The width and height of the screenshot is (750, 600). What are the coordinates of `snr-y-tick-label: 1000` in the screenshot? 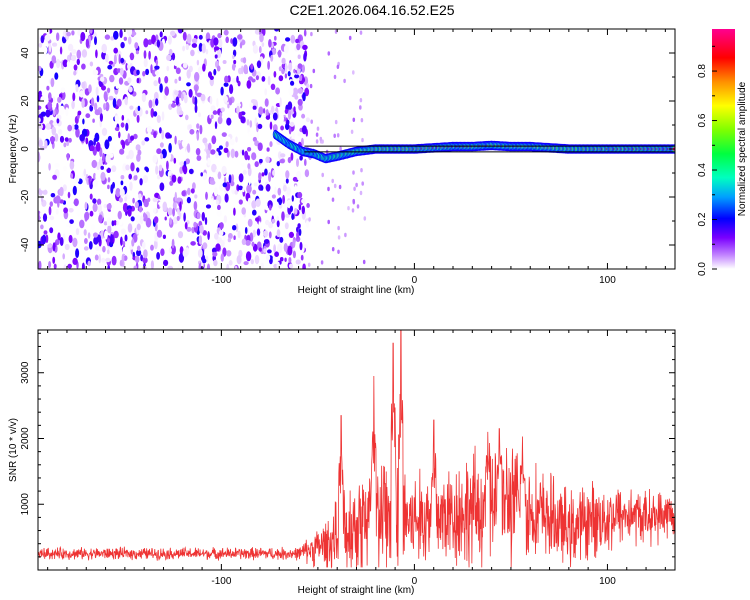 It's located at (25, 504).